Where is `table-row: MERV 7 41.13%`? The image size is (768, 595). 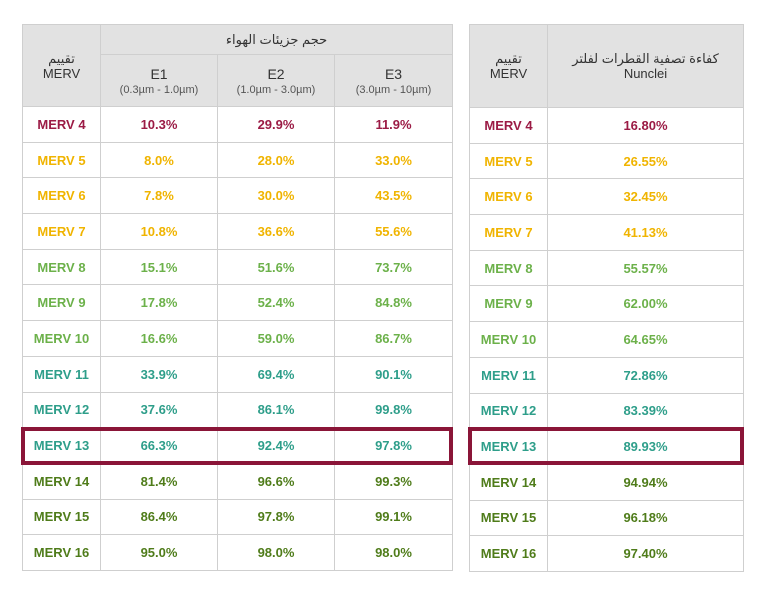
table-row: MERV 7 41.13% is located at coordinates (606, 232).